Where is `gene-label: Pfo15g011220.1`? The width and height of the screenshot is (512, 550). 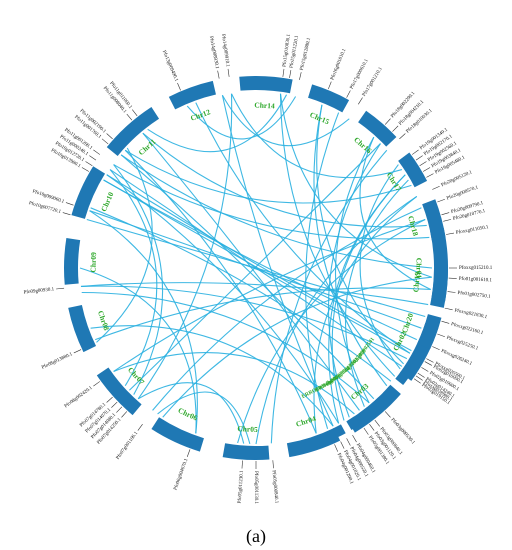 gene-label: Pfo15g011220.1 is located at coordinates (294, 52).